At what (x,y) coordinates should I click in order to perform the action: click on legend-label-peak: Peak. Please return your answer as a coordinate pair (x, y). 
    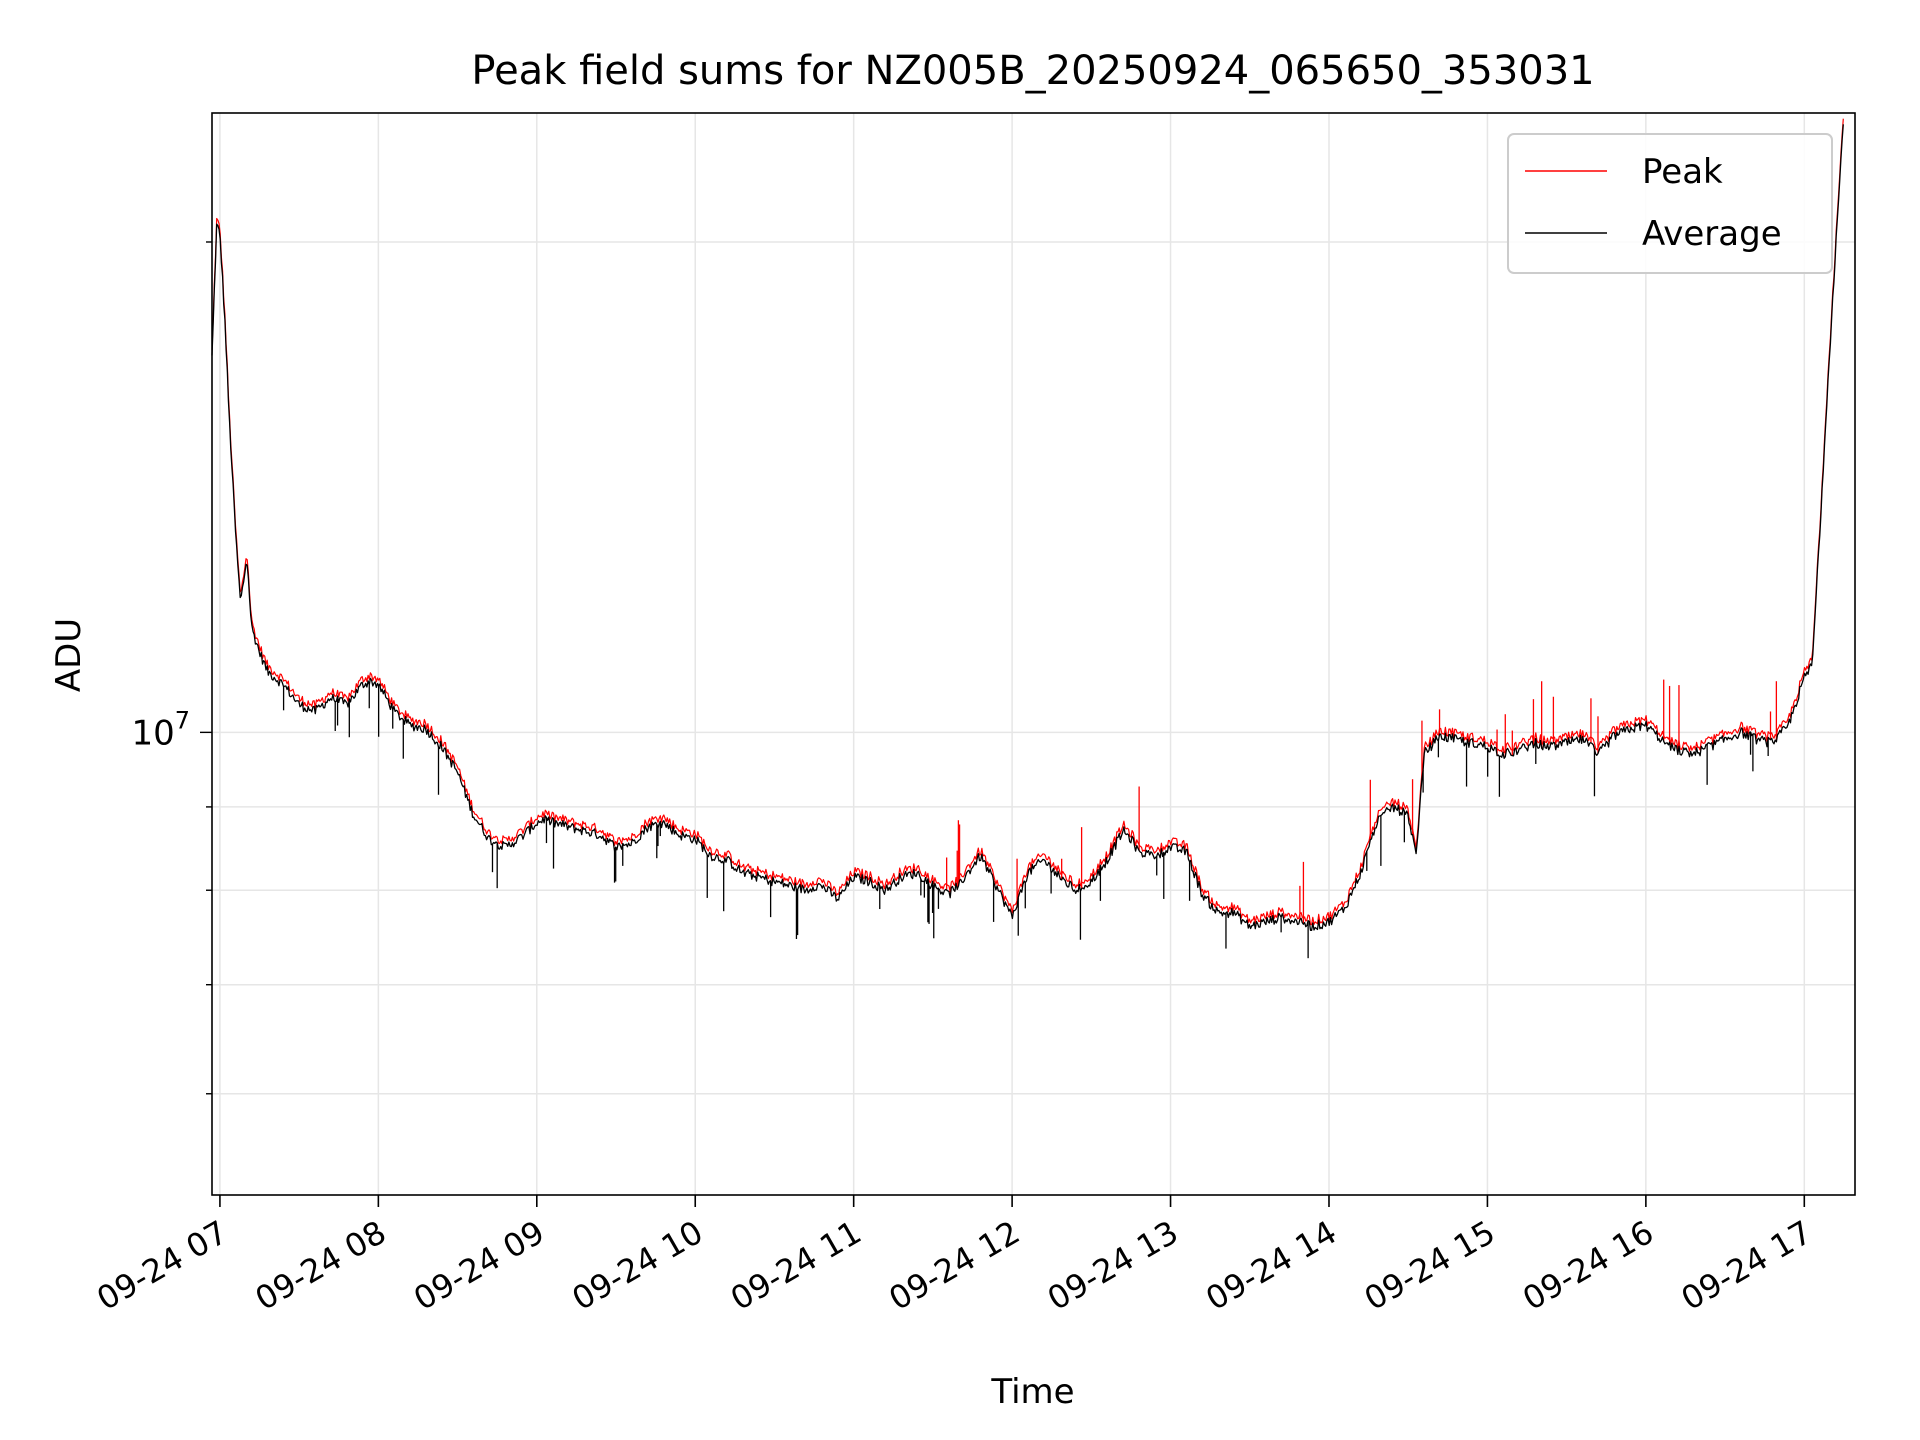
    Looking at the image, I should click on (1682, 172).